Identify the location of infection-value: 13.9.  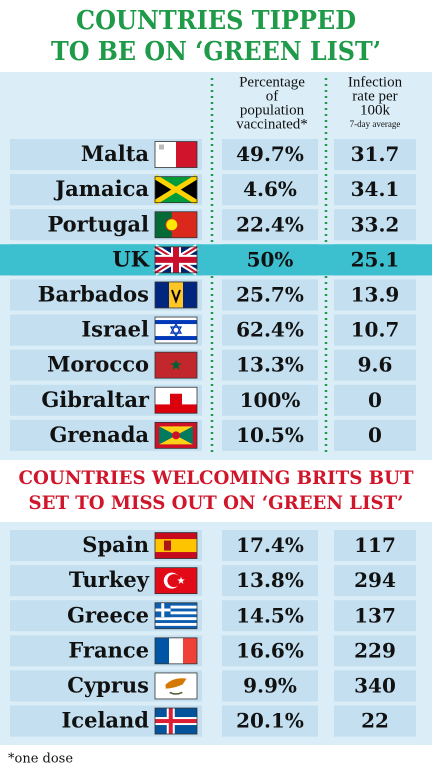
(375, 294).